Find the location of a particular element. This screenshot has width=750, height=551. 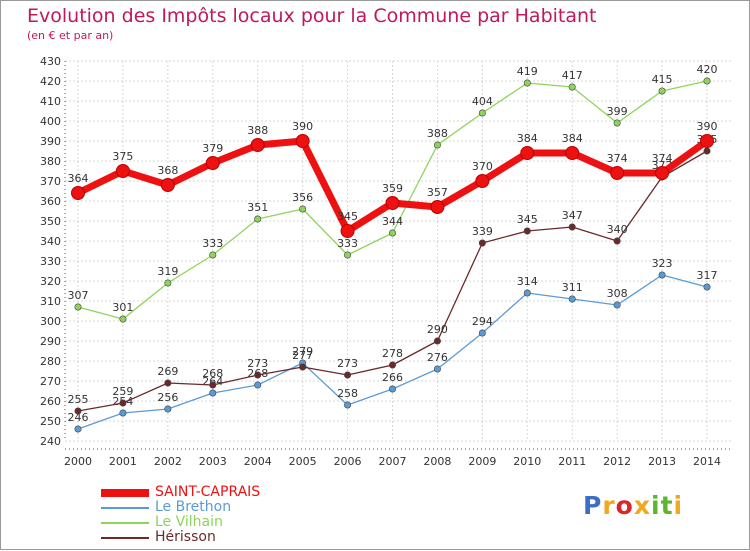

y-tick-label: 280 is located at coordinates (50, 361).